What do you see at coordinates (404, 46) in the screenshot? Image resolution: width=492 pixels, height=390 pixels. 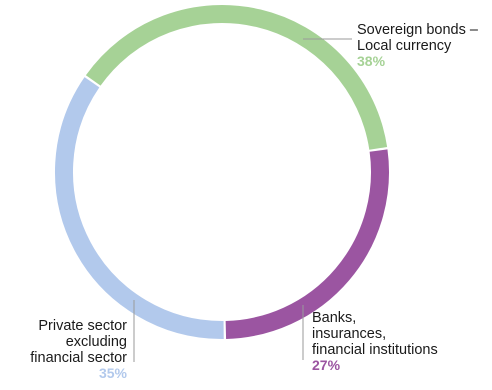 I see `slice-label-1-line-2: Local currency` at bounding box center [404, 46].